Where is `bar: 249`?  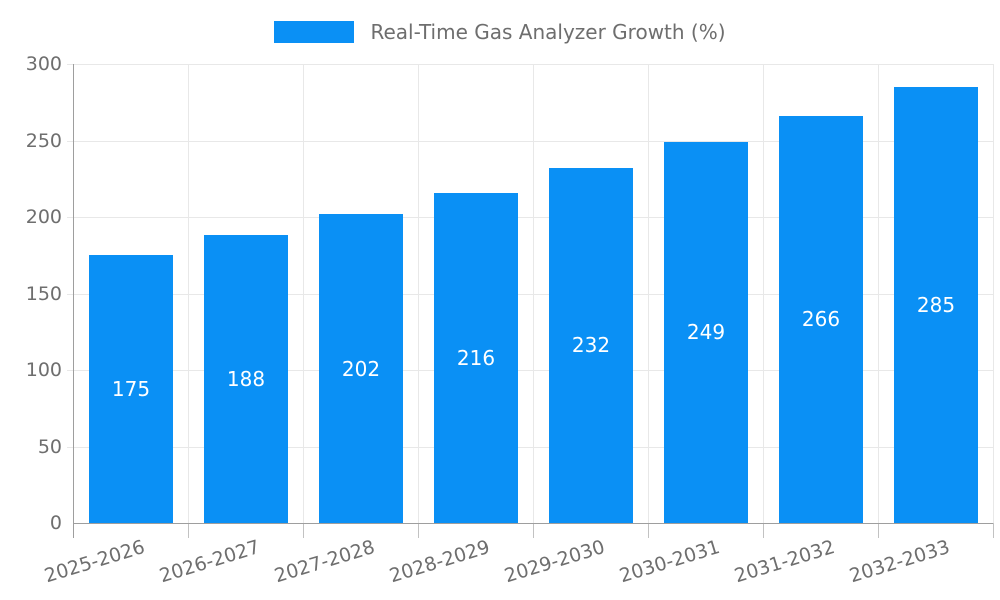
bar: 249 is located at coordinates (706, 332).